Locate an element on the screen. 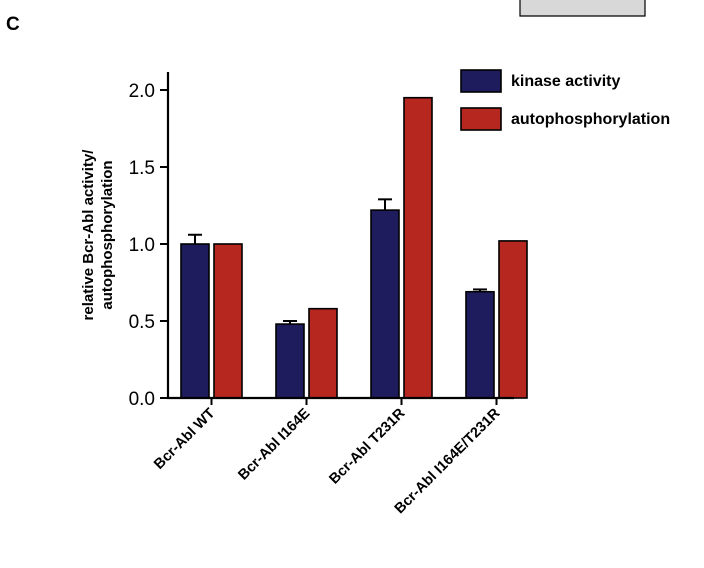  cropped-image-fragment is located at coordinates (582, 8).